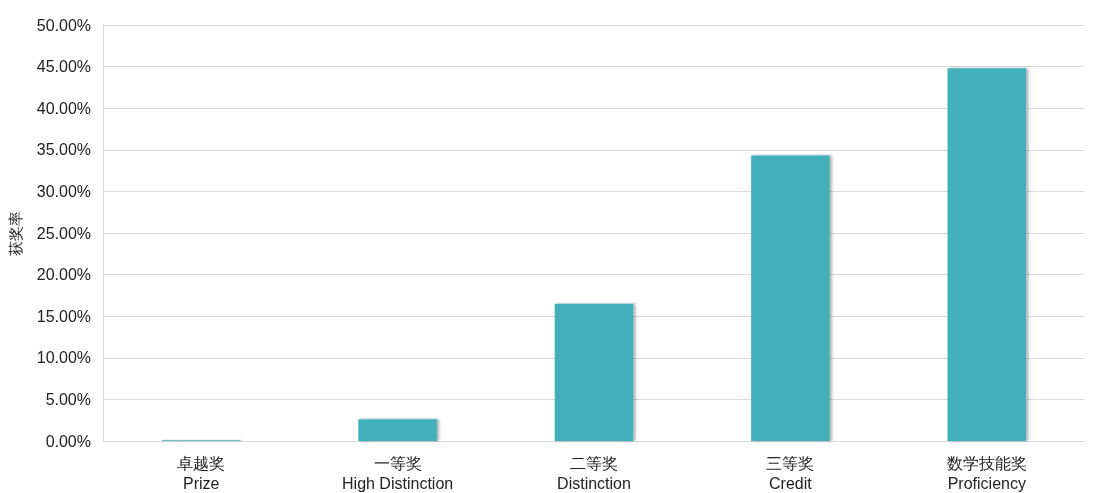 The width and height of the screenshot is (1104, 493). What do you see at coordinates (63, 67) in the screenshot?
I see `y-tick-label: 45.00%` at bounding box center [63, 67].